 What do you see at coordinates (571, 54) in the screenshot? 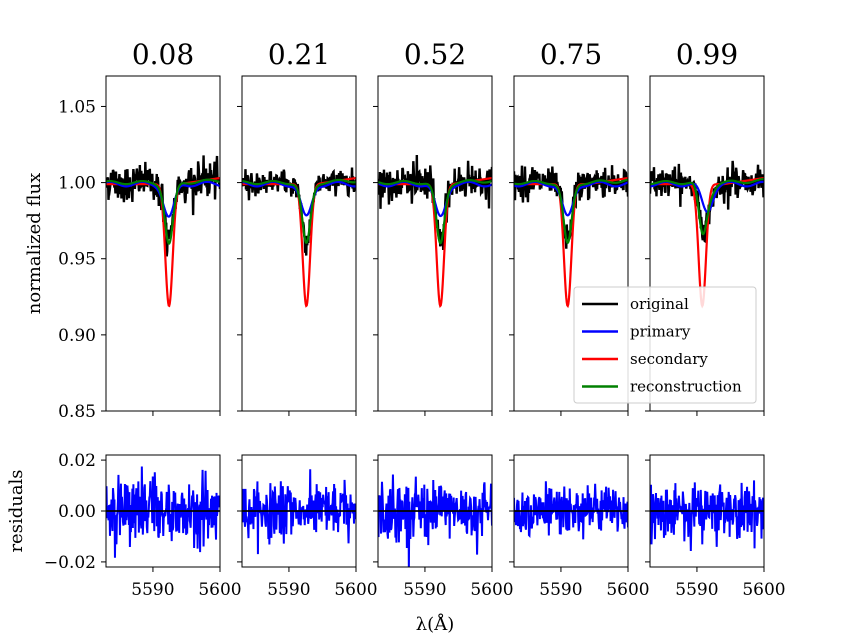
I see `panel-title: 0.75` at bounding box center [571, 54].